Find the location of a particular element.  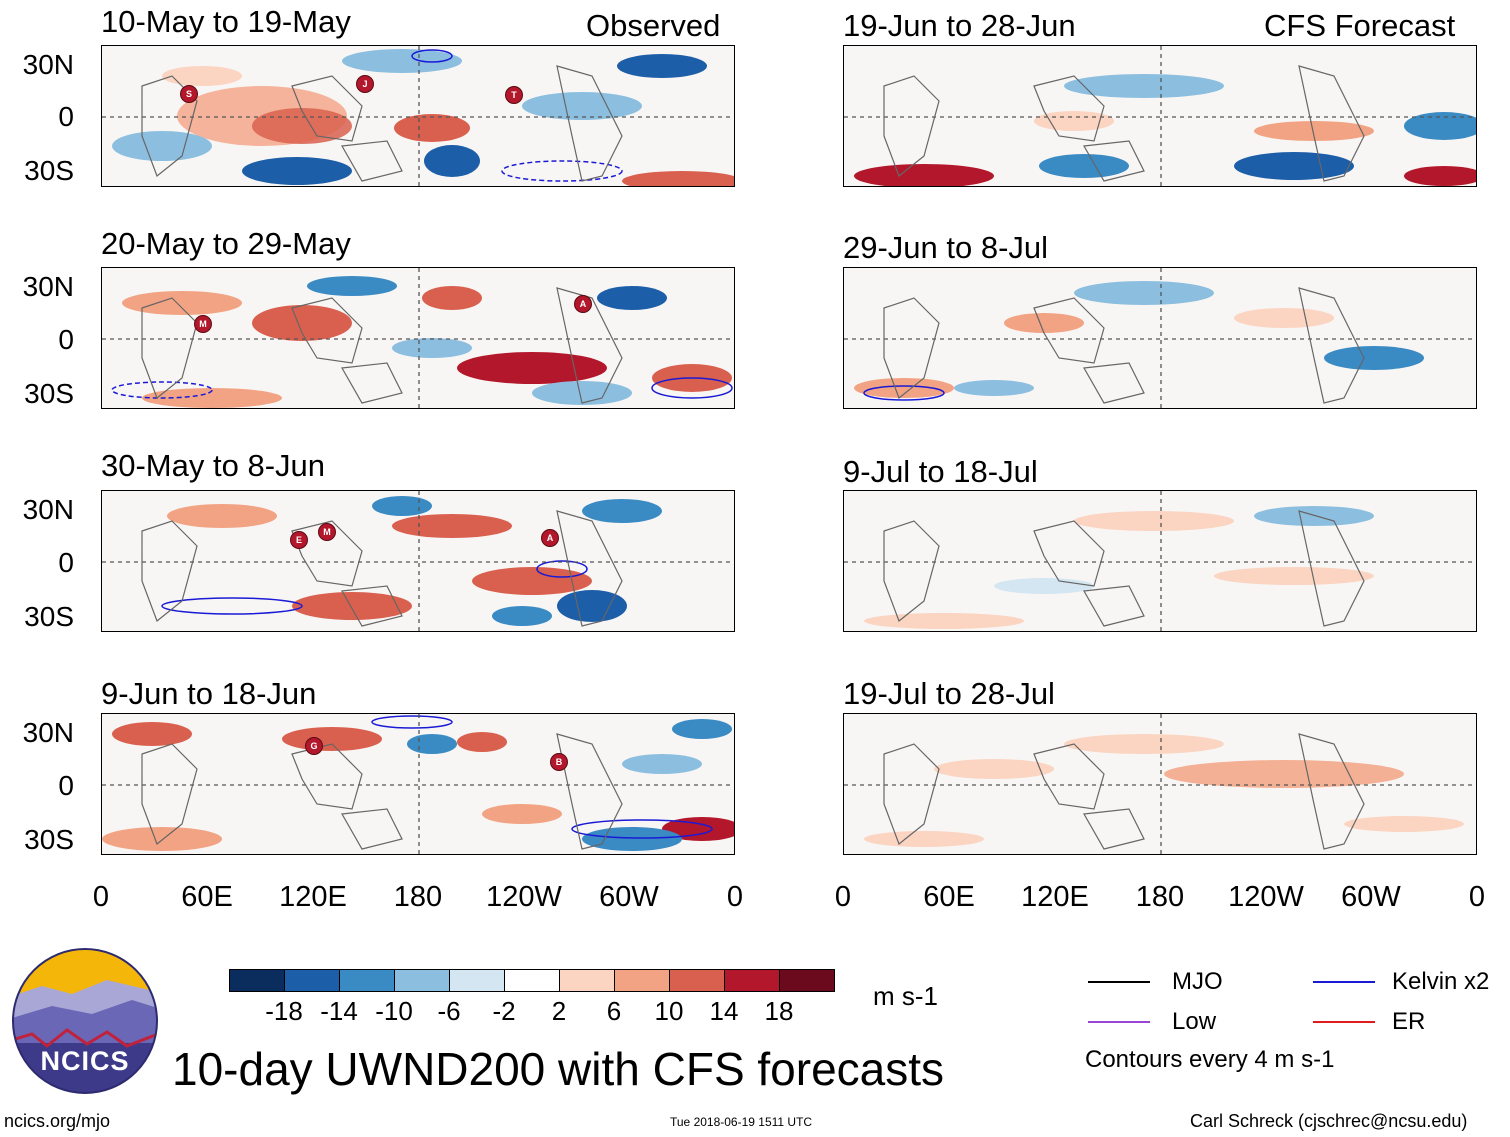

y-tick-30n-4: 30N is located at coordinates (48, 732).